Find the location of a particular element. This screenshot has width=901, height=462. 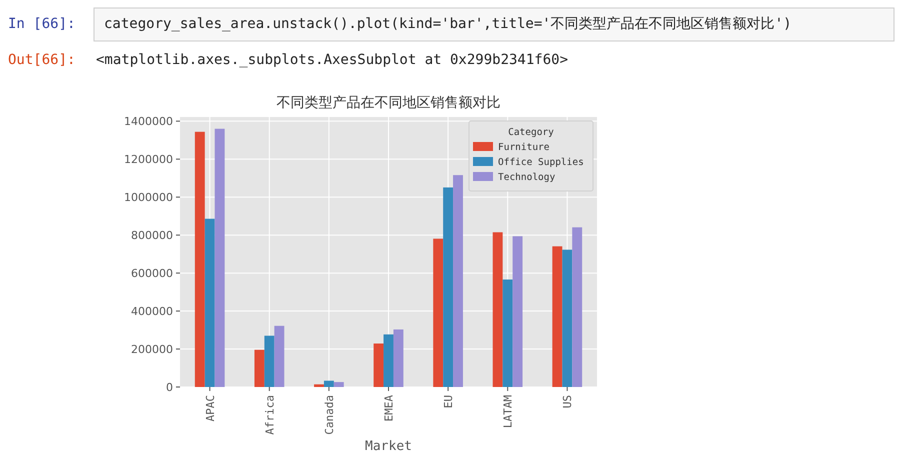

y-tick-label: 400000 is located at coordinates (152, 311).